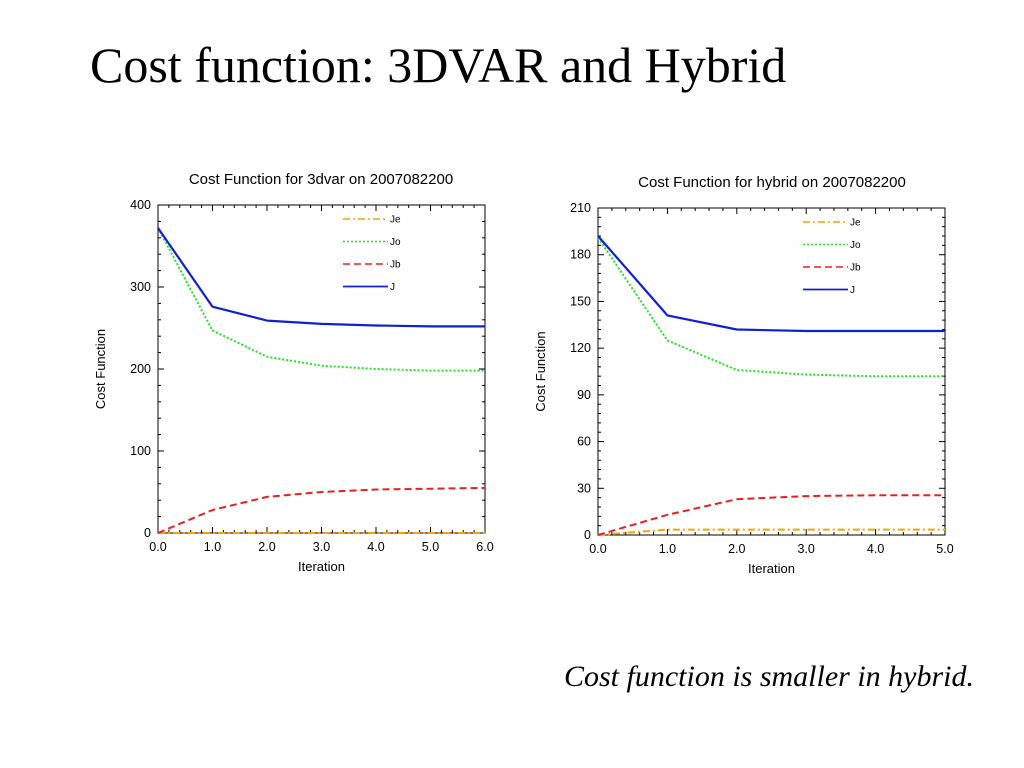 This screenshot has width=1024, height=768. I want to click on y-tick-label: 400, so click(140, 205).